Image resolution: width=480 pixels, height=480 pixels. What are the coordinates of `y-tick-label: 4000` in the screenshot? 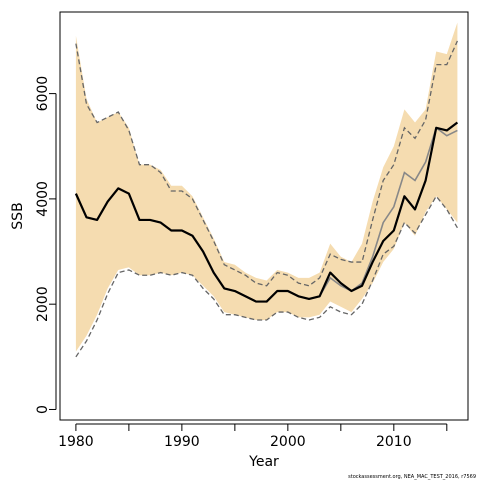 It's located at (43, 199).